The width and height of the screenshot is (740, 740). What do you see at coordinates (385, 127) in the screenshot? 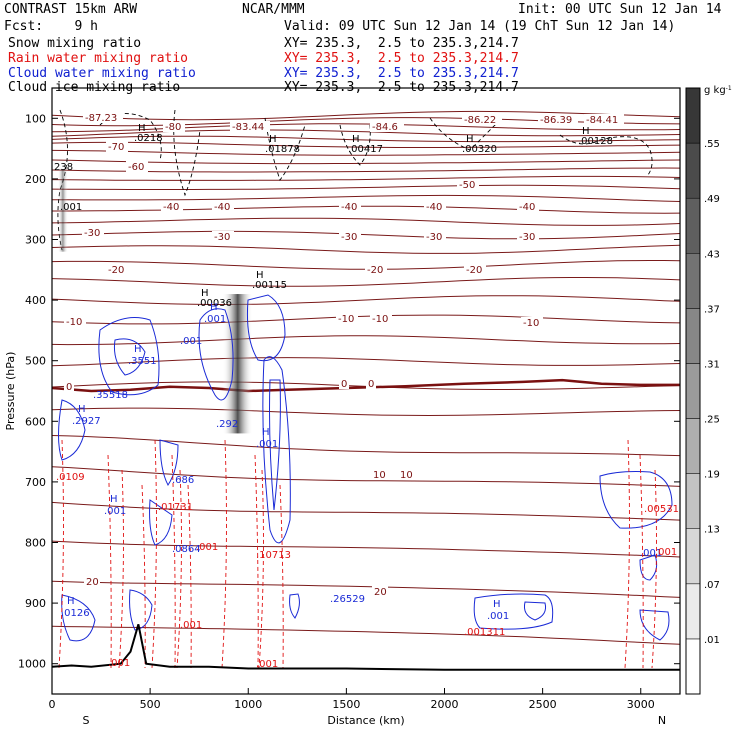
I see `isotherm-label: -84.6` at bounding box center [385, 127].